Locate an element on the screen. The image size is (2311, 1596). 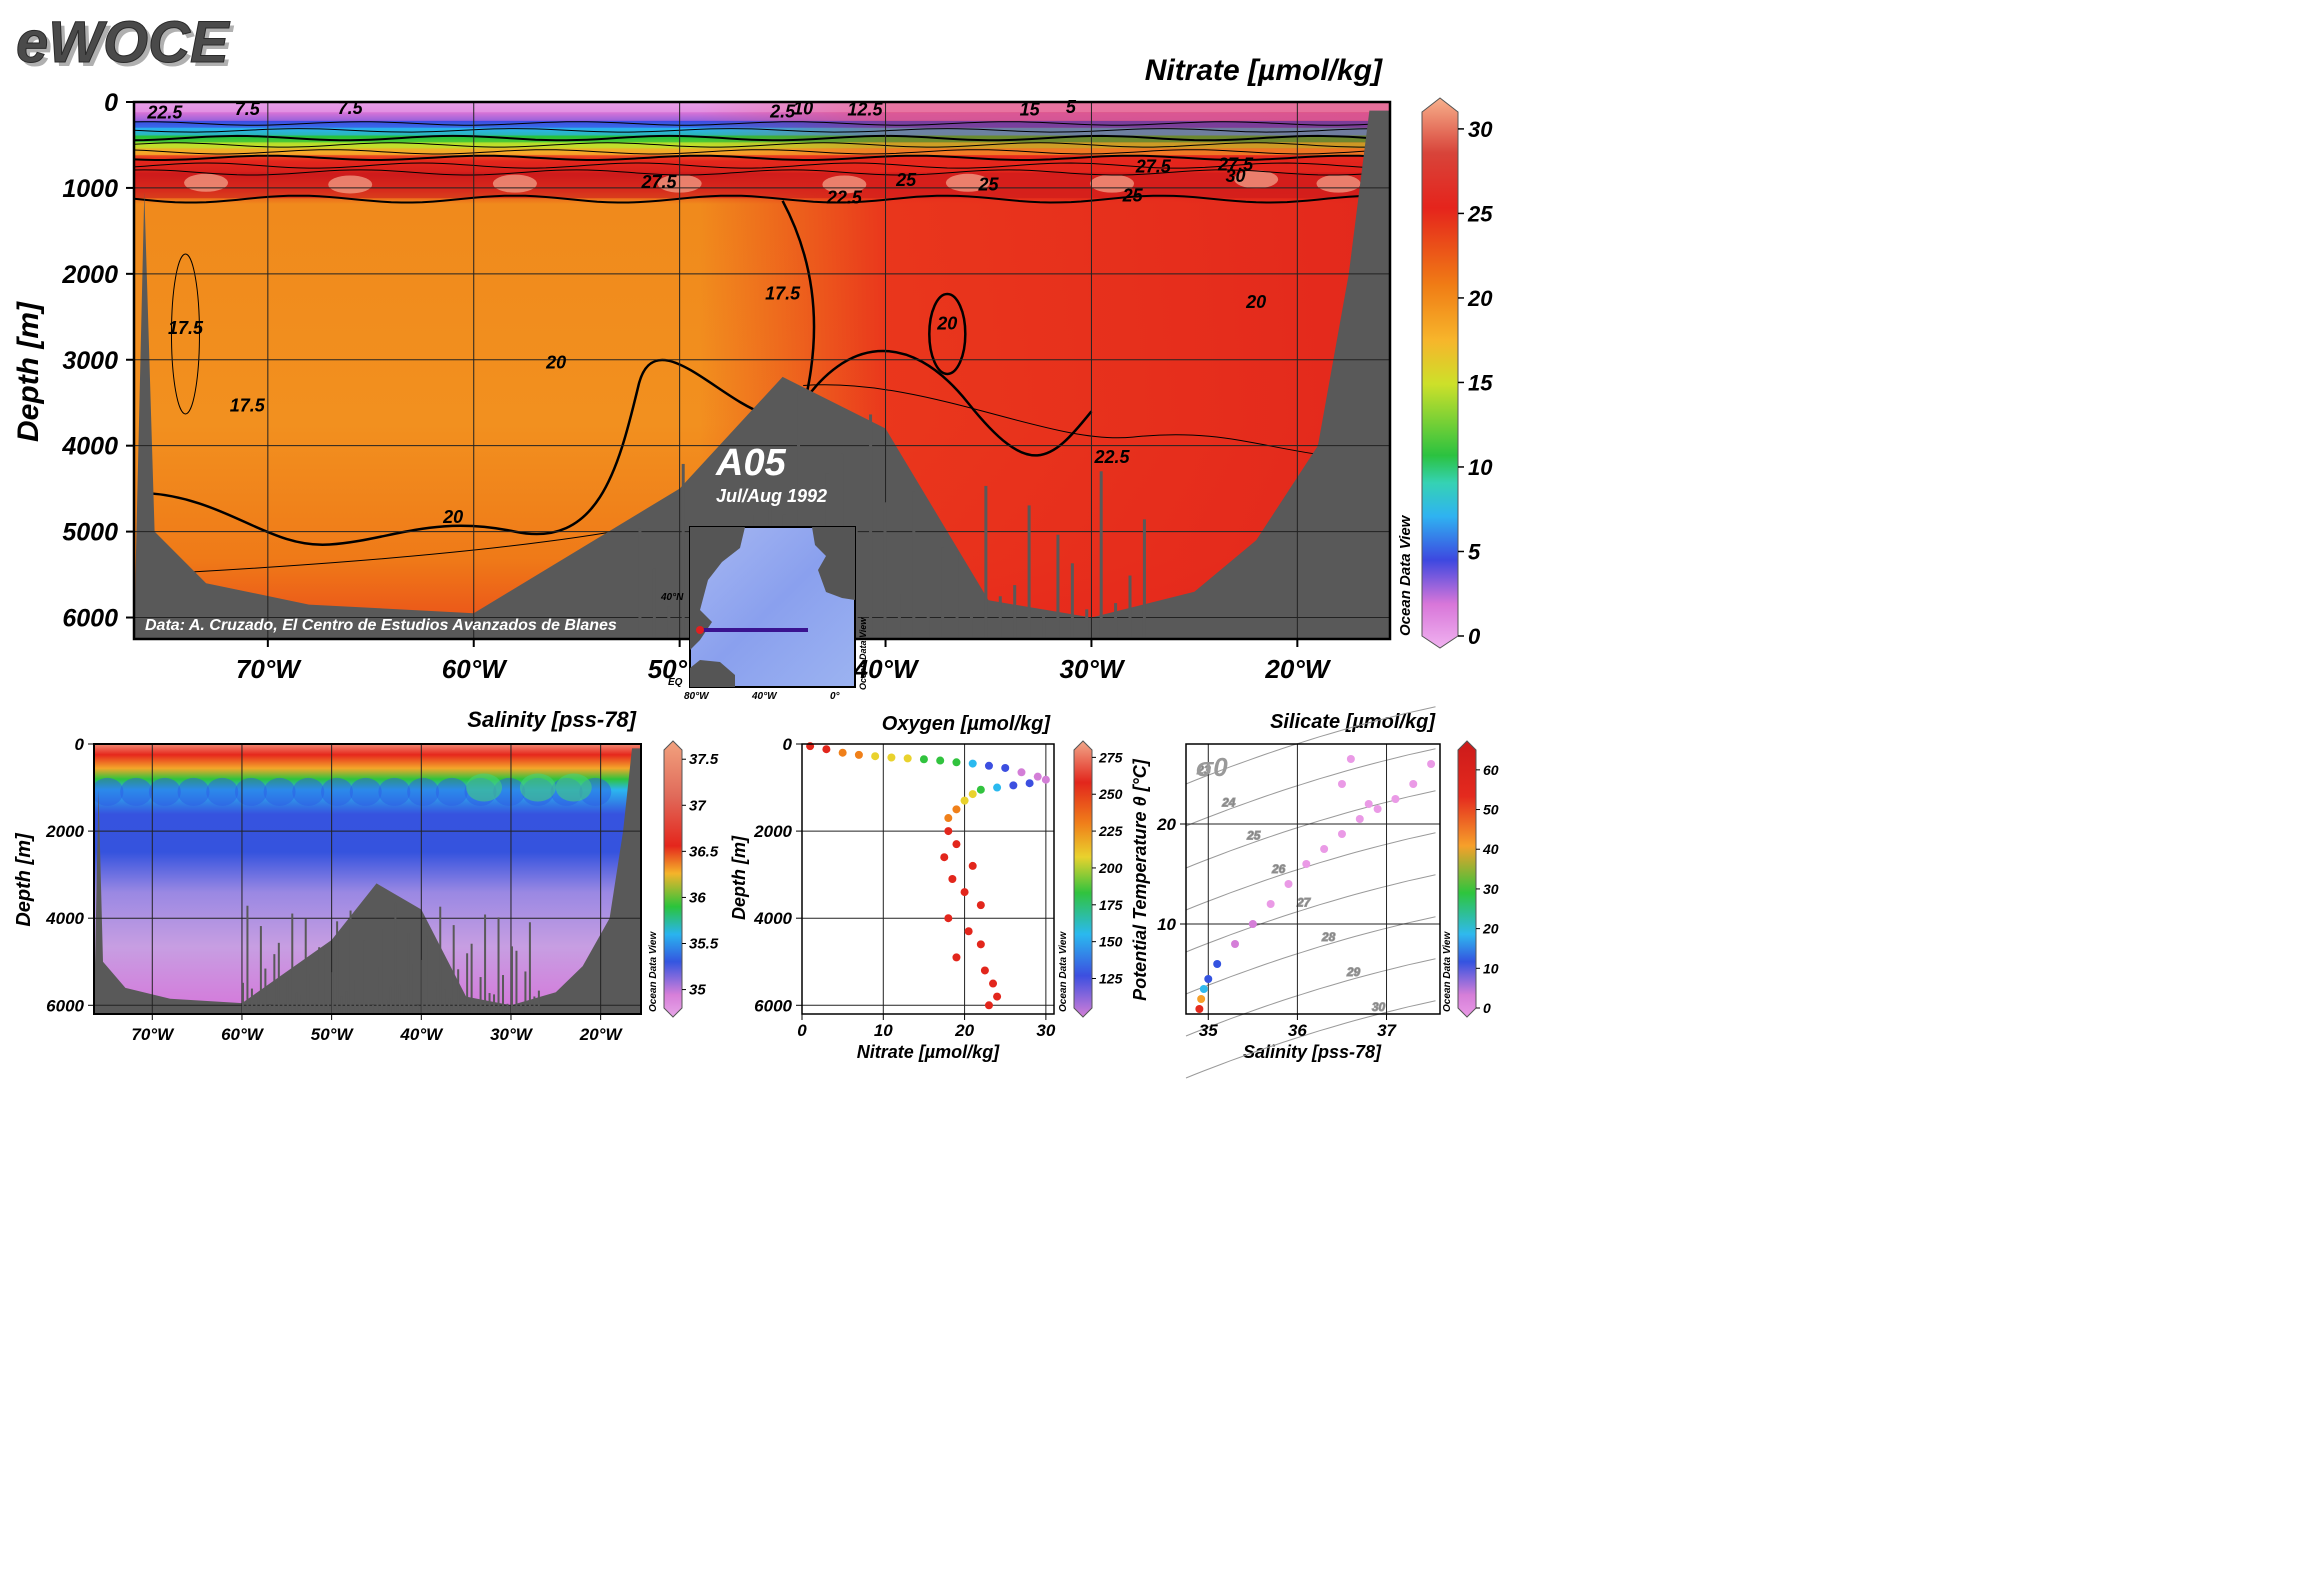
oxygen-xtick-label: 30 is located at coordinates (1045, 1030).